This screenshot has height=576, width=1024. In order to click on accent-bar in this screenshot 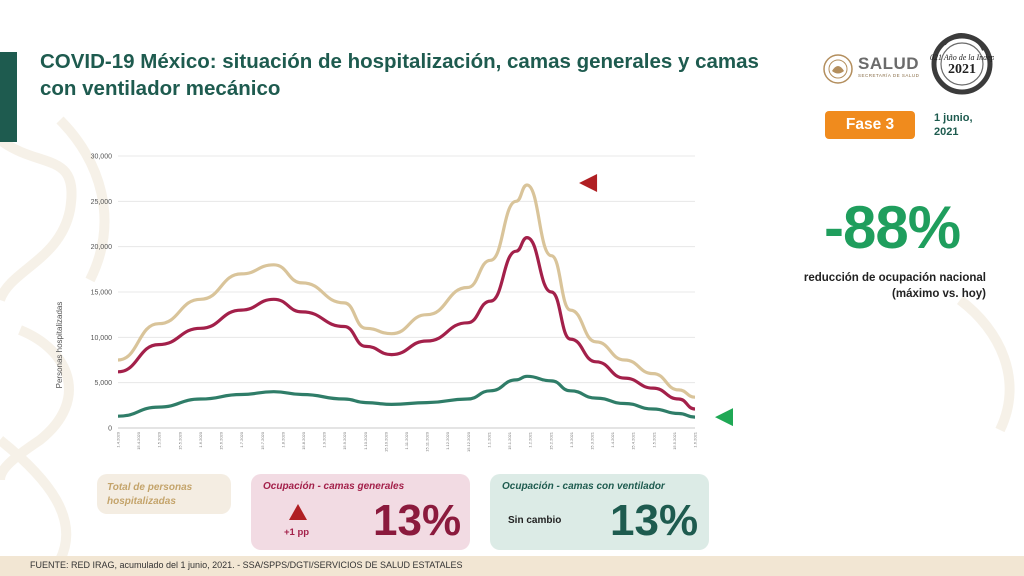, I will do `click(8, 97)`.